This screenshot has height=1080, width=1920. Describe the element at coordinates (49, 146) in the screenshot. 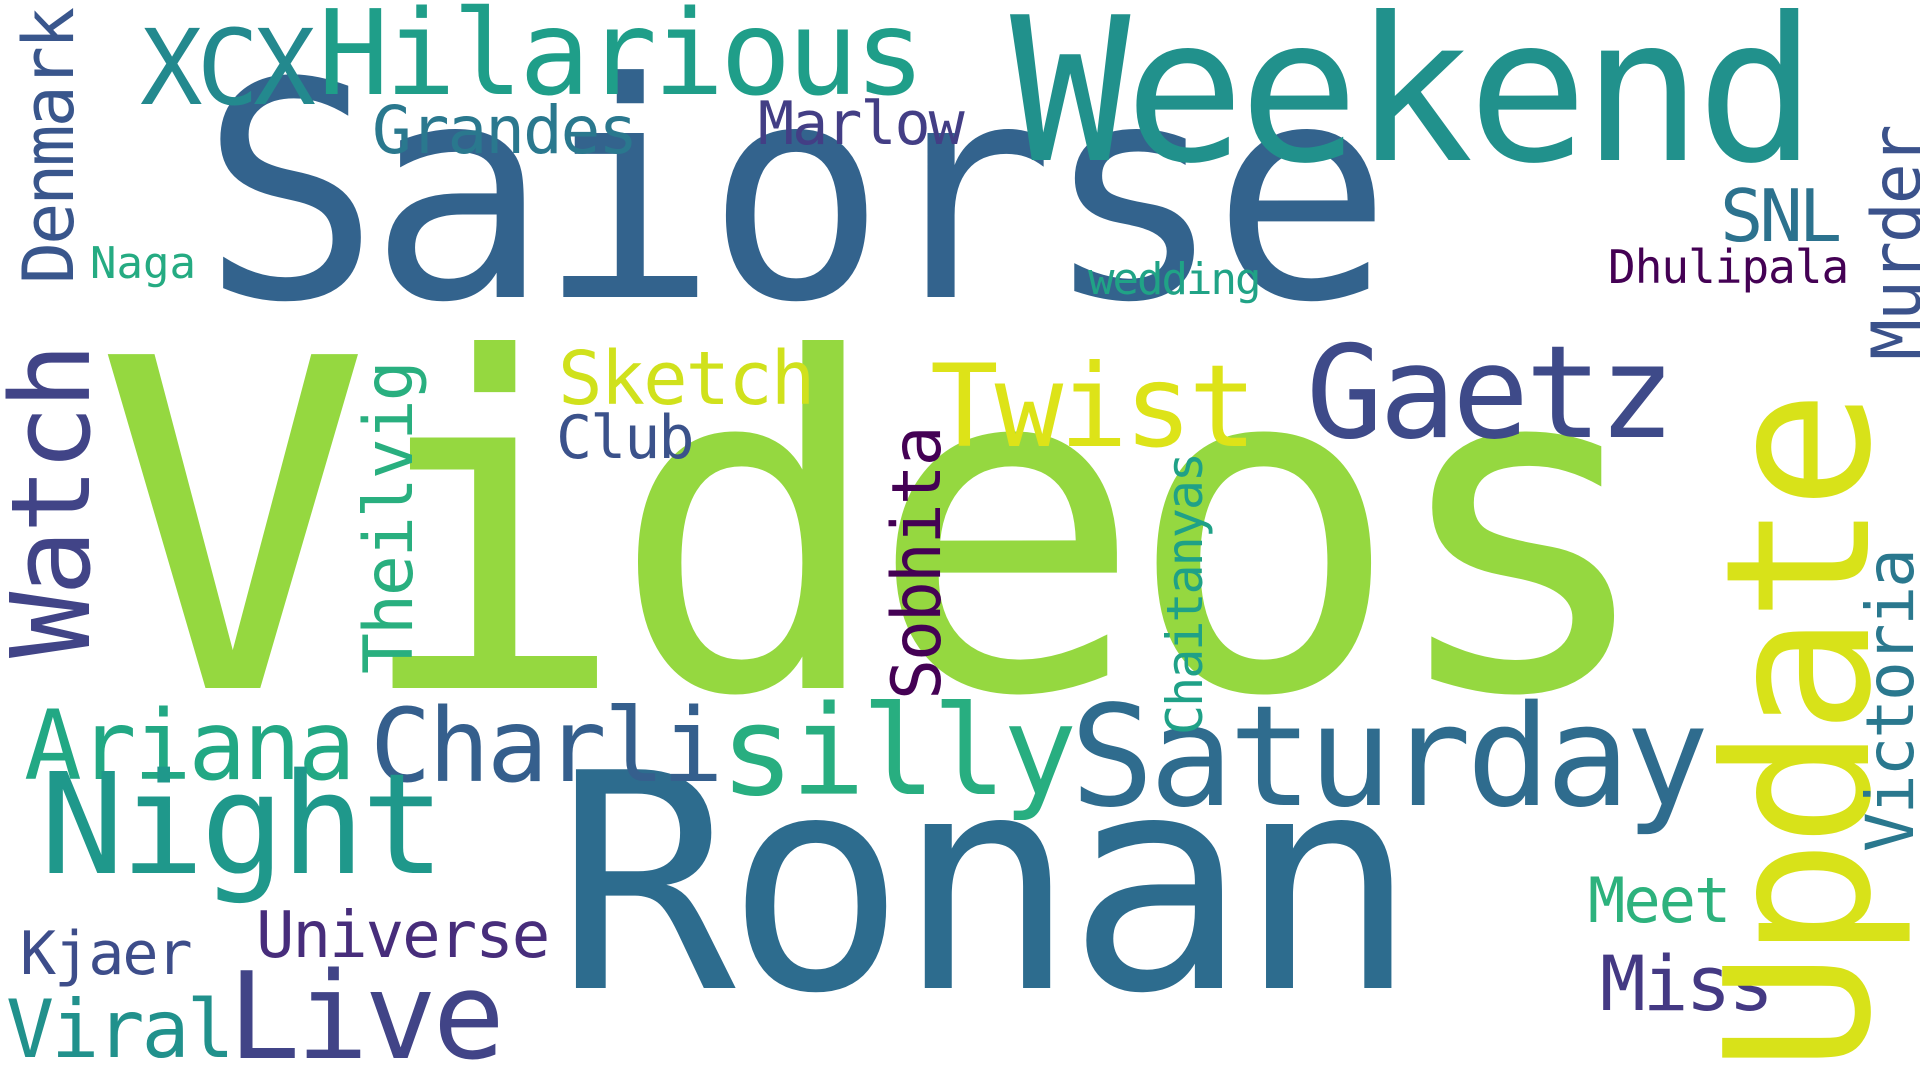

I see `word-denmark: Denmark` at that location.